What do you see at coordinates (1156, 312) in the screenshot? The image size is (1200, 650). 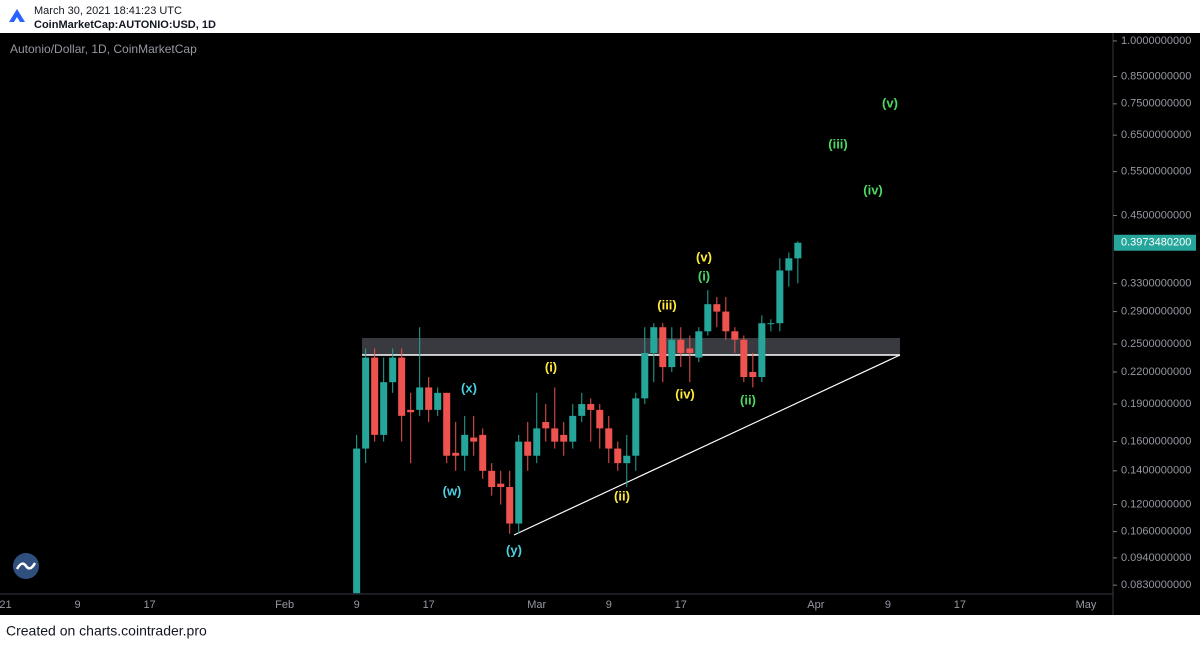 I see `y-tick-label: 0.2900000000` at bounding box center [1156, 312].